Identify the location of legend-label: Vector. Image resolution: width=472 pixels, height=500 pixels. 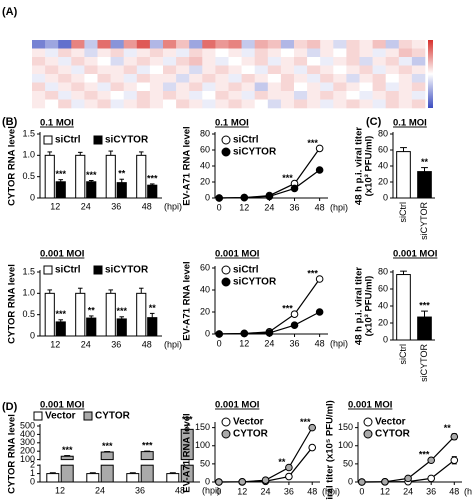
(248, 422).